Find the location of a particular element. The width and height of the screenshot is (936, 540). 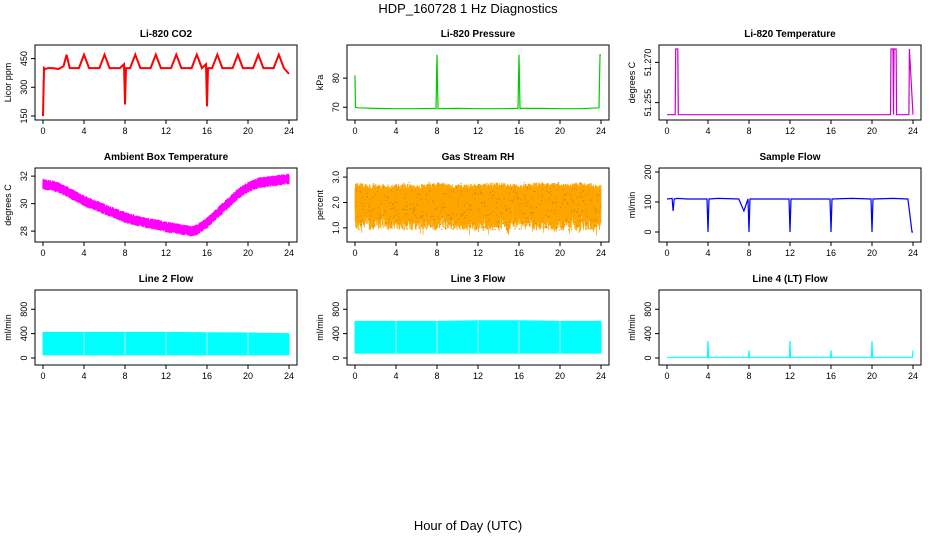

chart-panel-6: Sample Flow ml/min 0 4 8 12 16 20 24 0 100 200 is located at coordinates (774, 205).